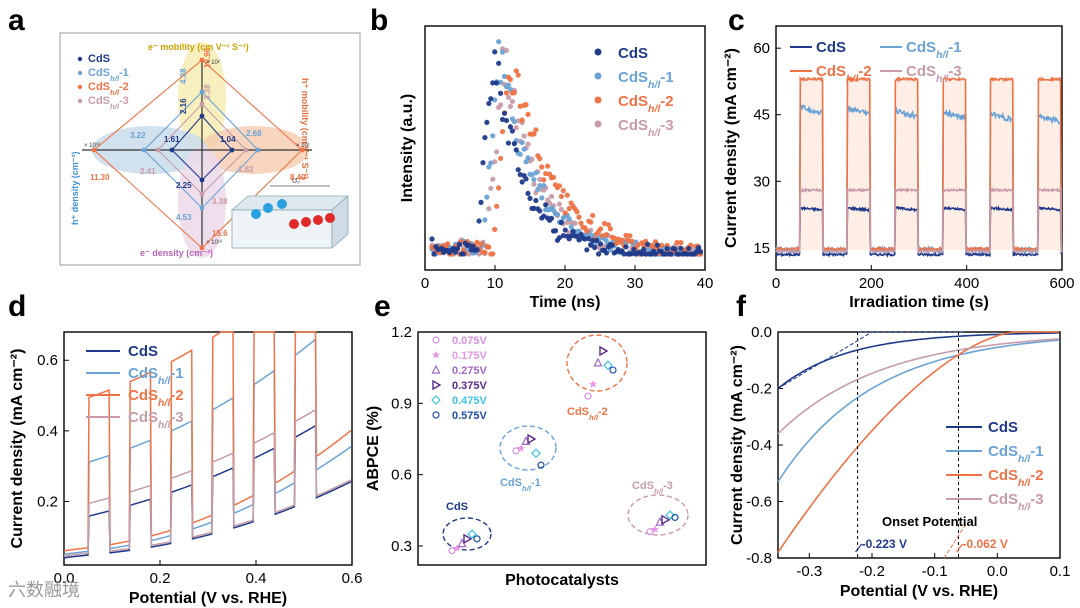 This screenshot has height=608, width=1080. I want to click on panel-label-c: c, so click(736, 20).